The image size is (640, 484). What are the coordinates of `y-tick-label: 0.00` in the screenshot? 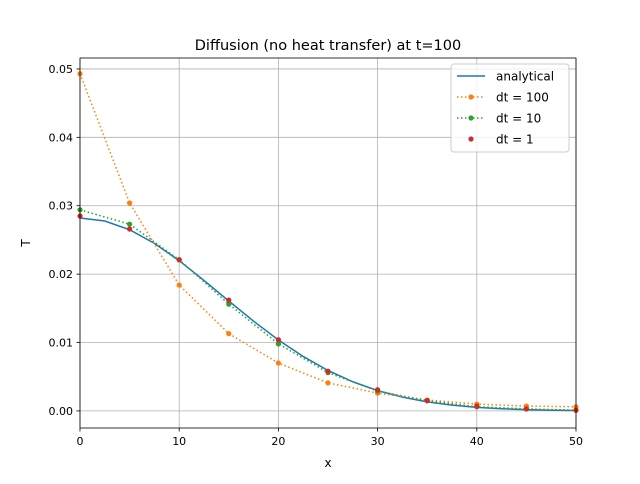 It's located at (61, 411).